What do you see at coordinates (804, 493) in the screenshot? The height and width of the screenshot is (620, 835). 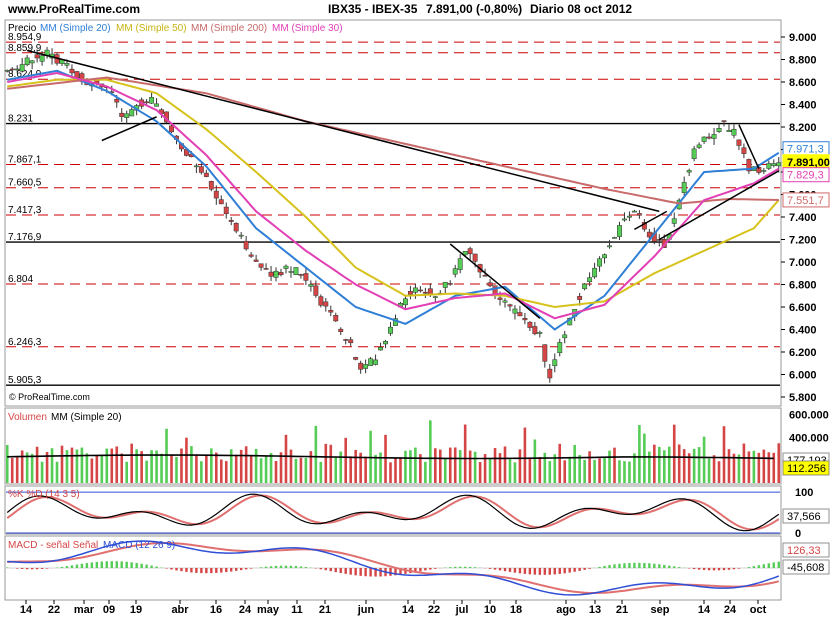 I see `stoch-tick: 100` at bounding box center [804, 493].